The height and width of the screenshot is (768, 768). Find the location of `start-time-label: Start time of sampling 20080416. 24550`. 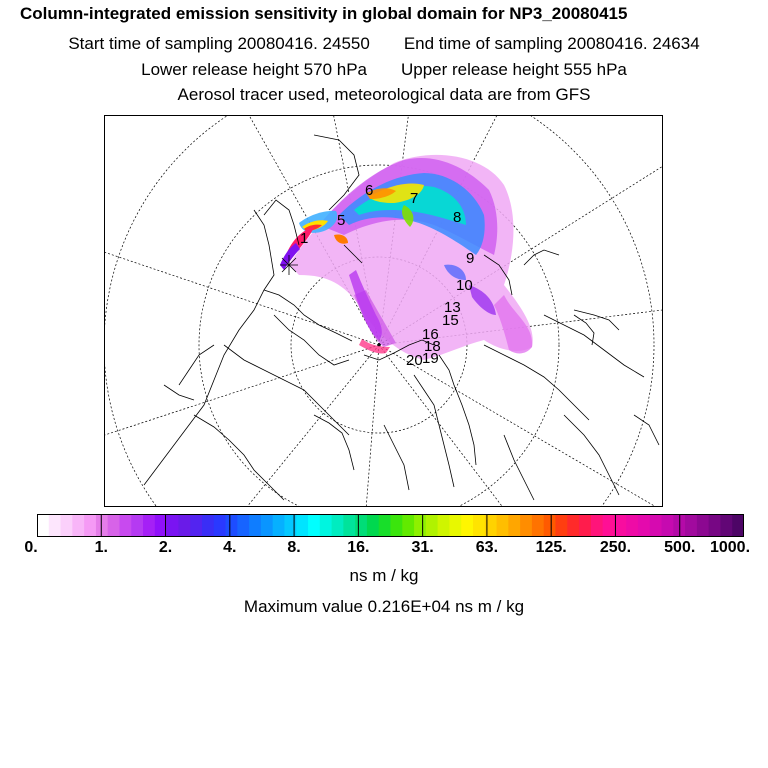

start-time-label: Start time of sampling 20080416. 24550 is located at coordinates (219, 43).